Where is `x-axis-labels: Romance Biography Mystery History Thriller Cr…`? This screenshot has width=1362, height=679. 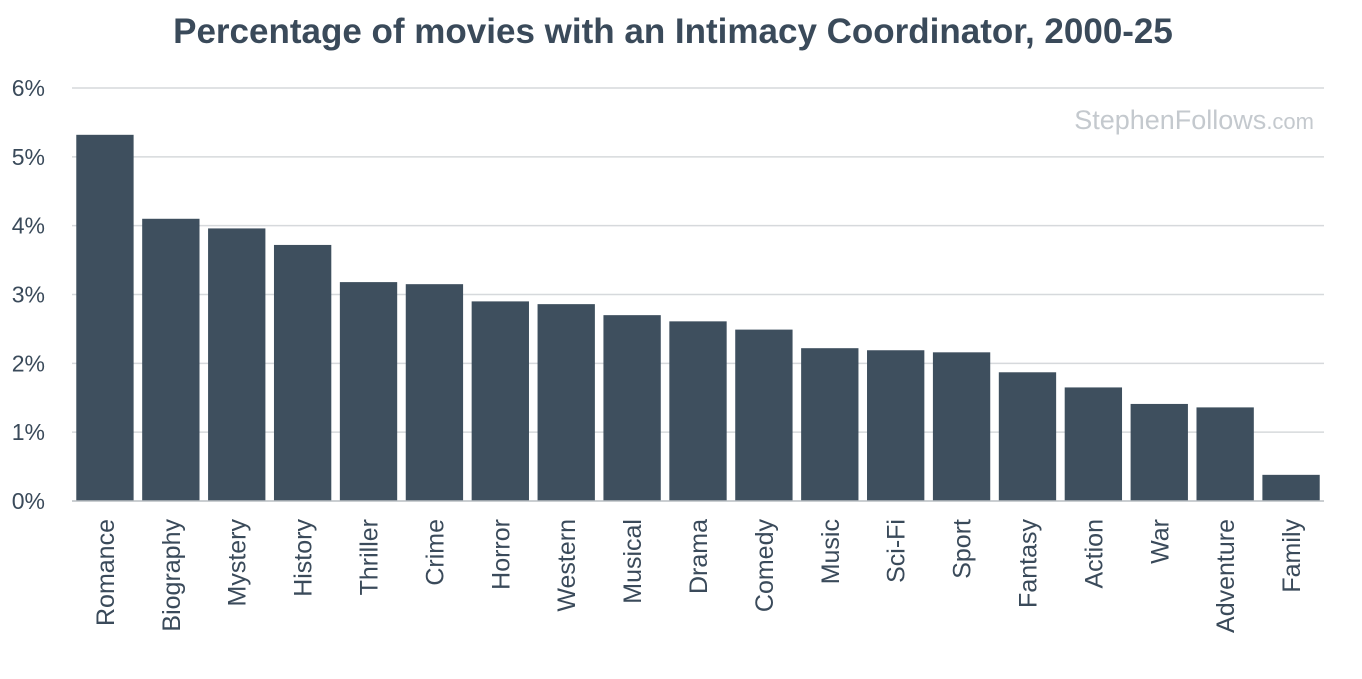
x-axis-labels: Romance Biography Mystery History Thriller Cr… is located at coordinates (699, 576).